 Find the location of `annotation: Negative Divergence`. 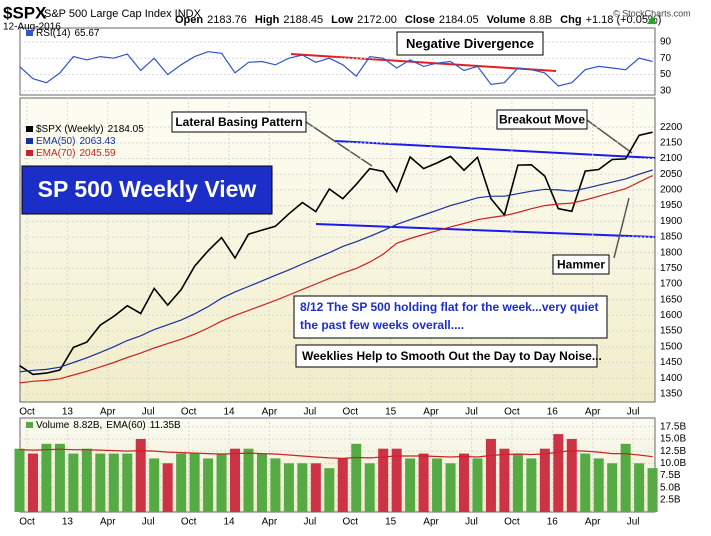

annotation: Negative Divergence is located at coordinates (470, 43).